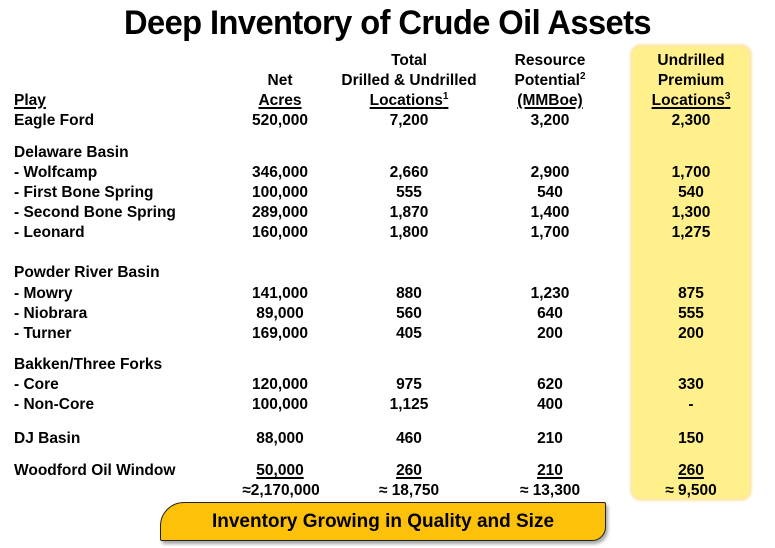 The image size is (775, 548). What do you see at coordinates (388, 23) in the screenshot?
I see `slide-title: Deep Inventory of Crude Oil Assets` at bounding box center [388, 23].